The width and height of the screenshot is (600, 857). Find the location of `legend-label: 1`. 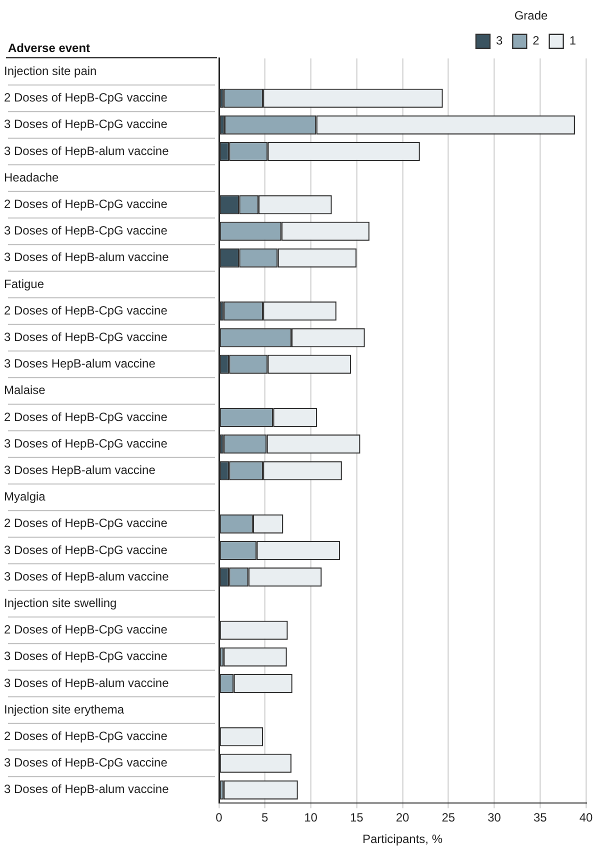

legend-label: 1 is located at coordinates (572, 41).